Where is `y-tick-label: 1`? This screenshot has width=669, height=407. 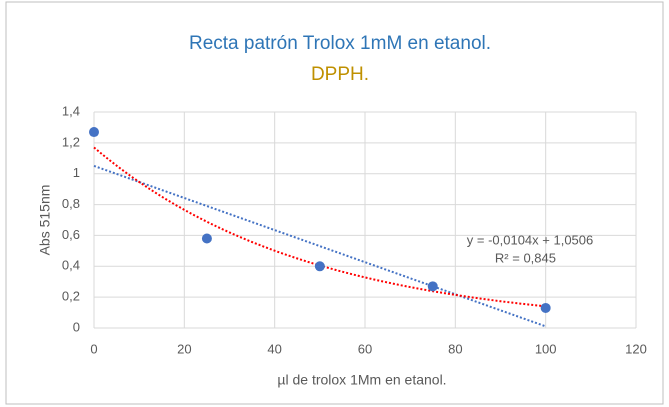
y-tick-label: 1 is located at coordinates (76, 172).